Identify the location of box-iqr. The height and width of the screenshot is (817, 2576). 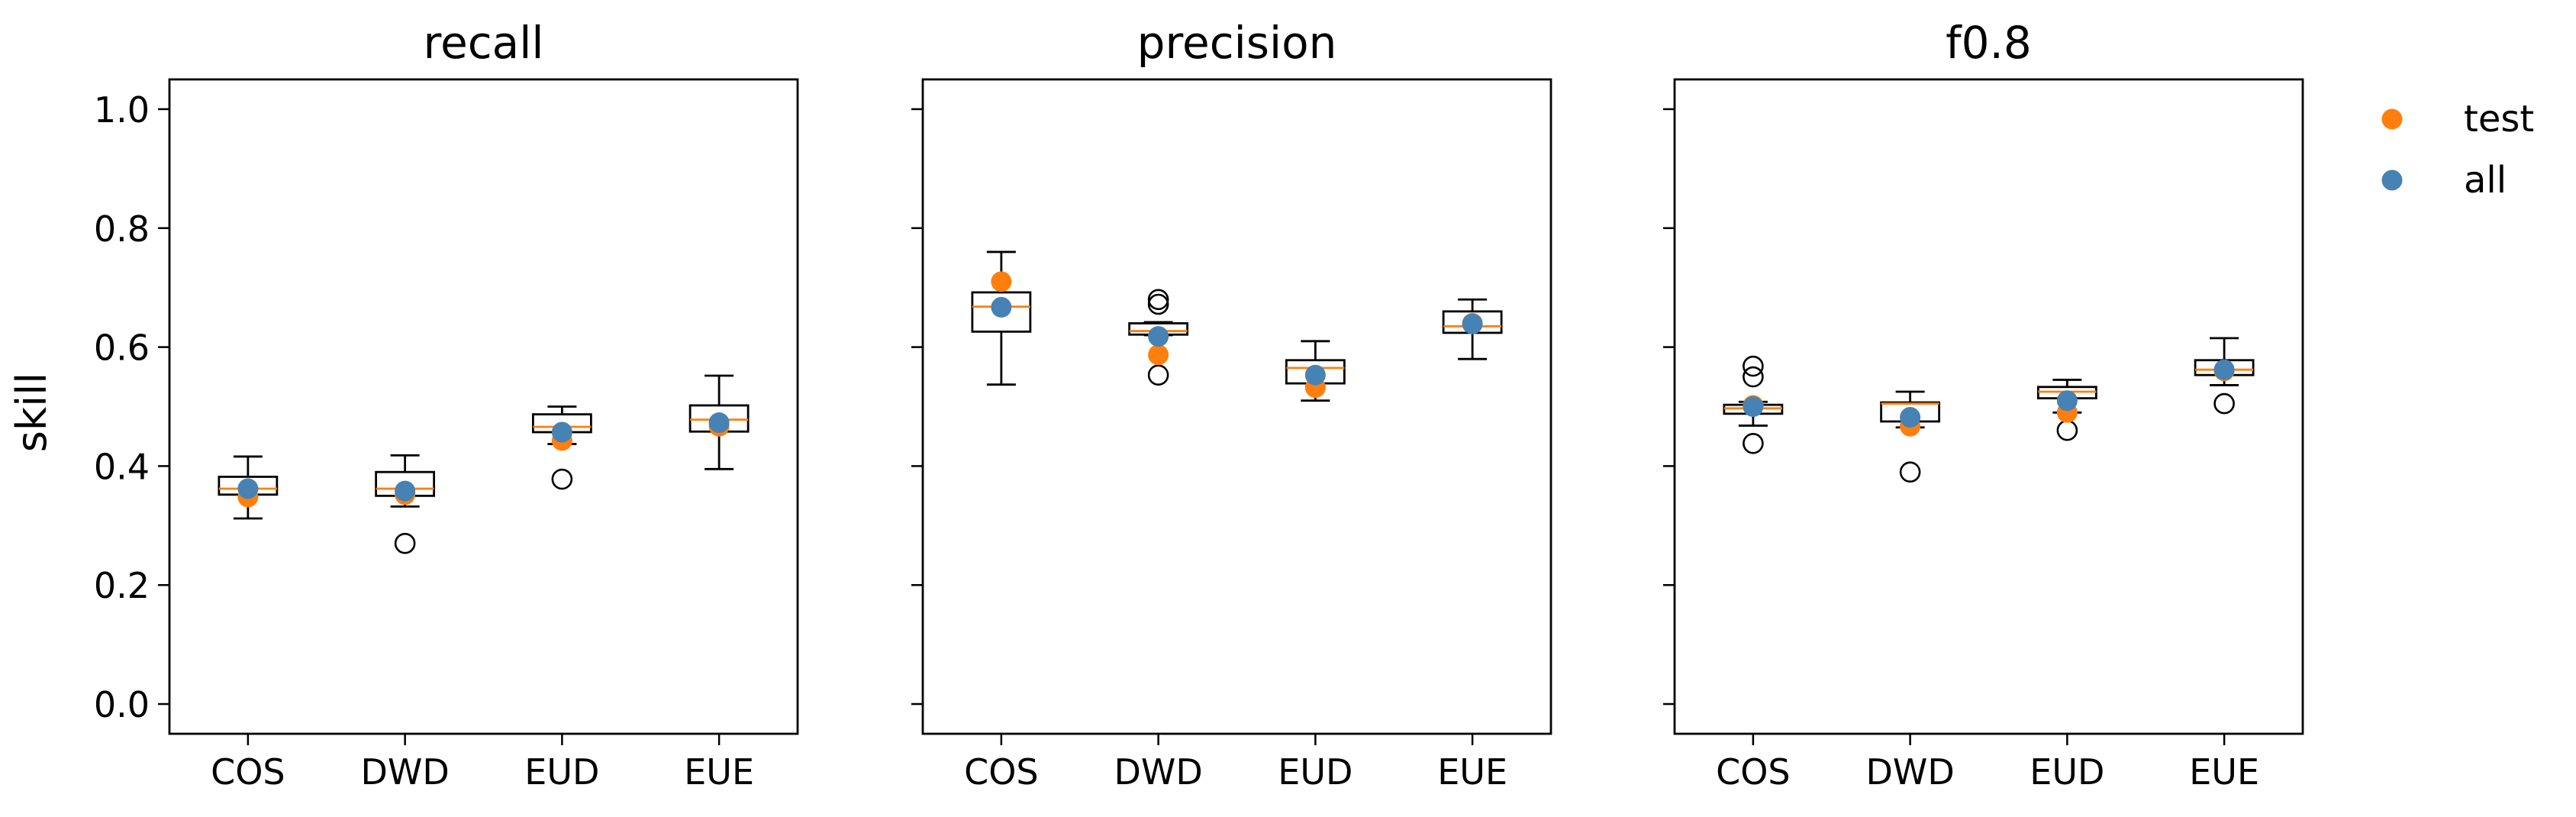
(1002, 312).